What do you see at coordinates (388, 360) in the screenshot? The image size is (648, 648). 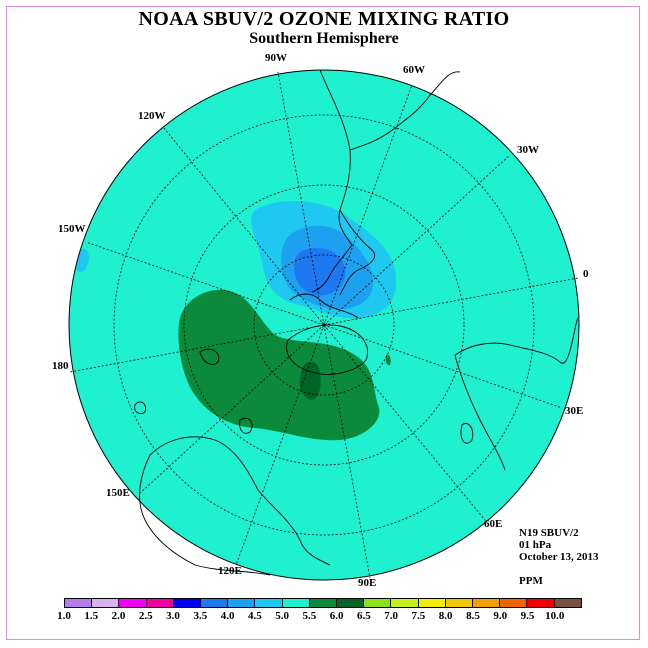 I see `ozone-small-patch` at bounding box center [388, 360].